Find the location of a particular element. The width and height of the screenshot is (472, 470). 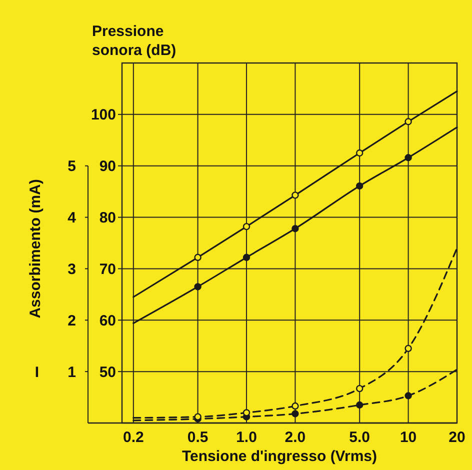

text: I is located at coordinates (37, 372).